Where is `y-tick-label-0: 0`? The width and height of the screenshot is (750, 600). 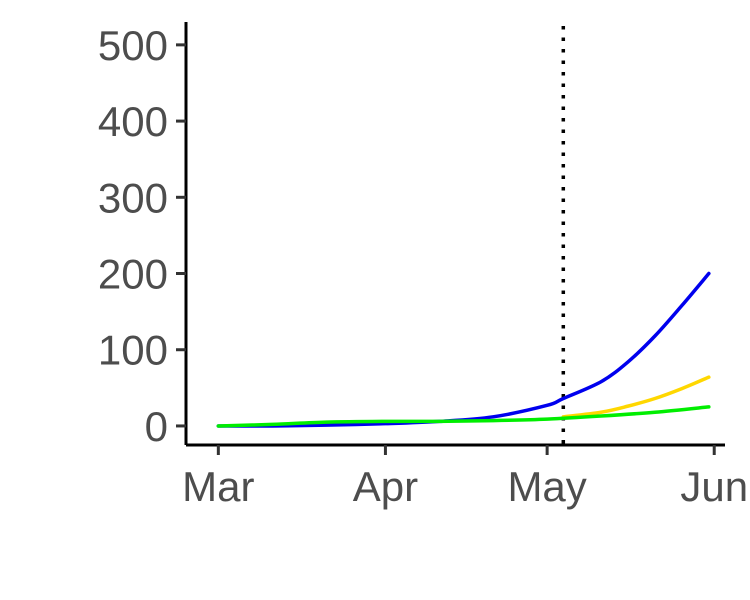
y-tick-label-0: 0 is located at coordinates (156, 426).